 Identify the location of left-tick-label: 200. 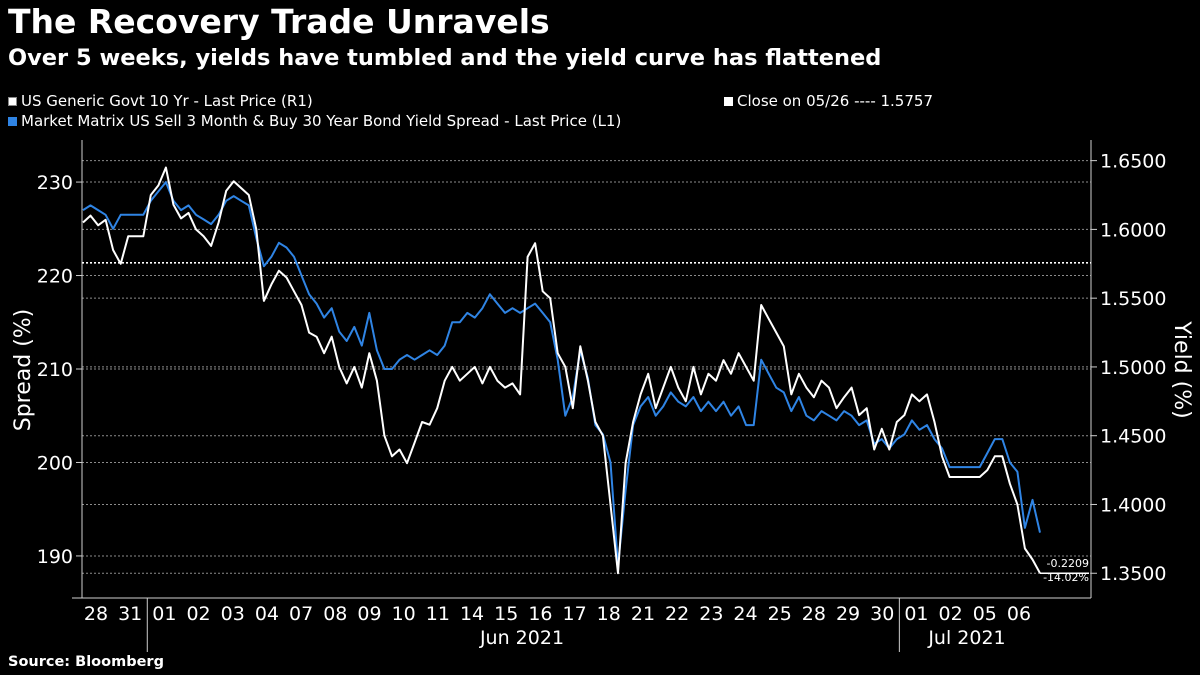
(55, 463).